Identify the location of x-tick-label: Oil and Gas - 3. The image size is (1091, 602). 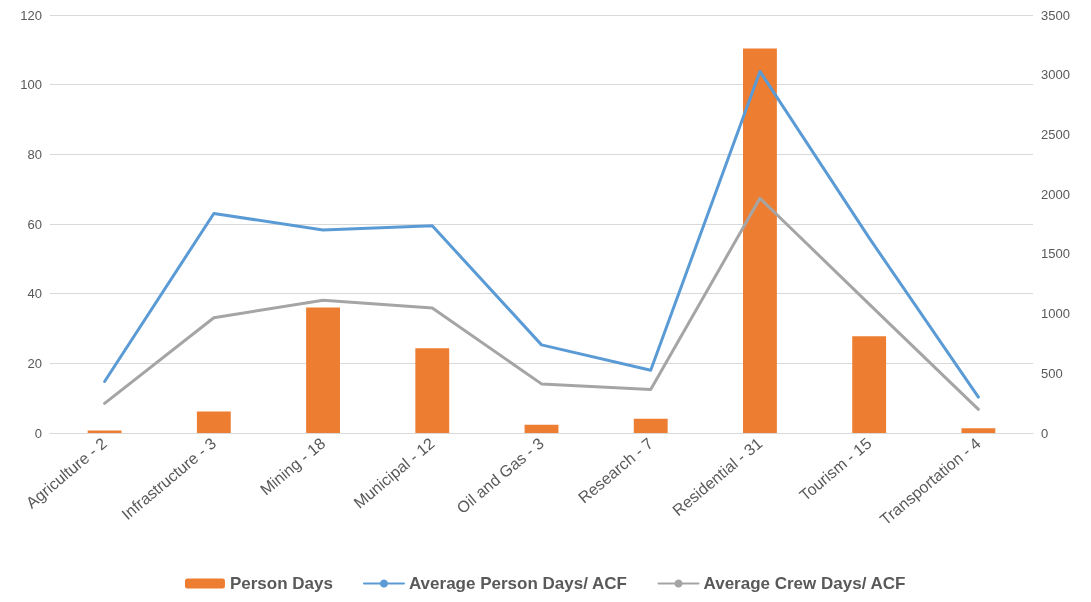
(500, 475).